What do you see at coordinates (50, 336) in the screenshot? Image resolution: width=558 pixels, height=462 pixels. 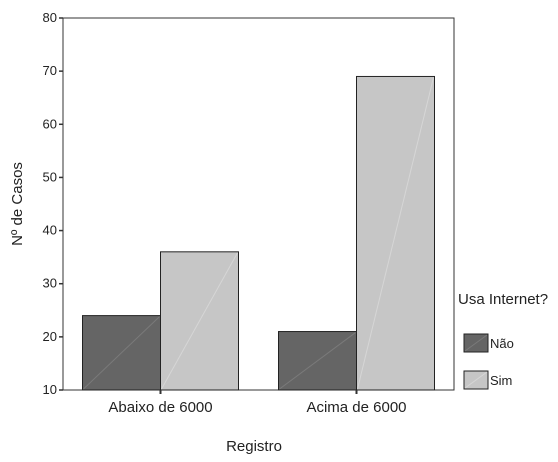 I see `y-tick-label: 20` at bounding box center [50, 336].